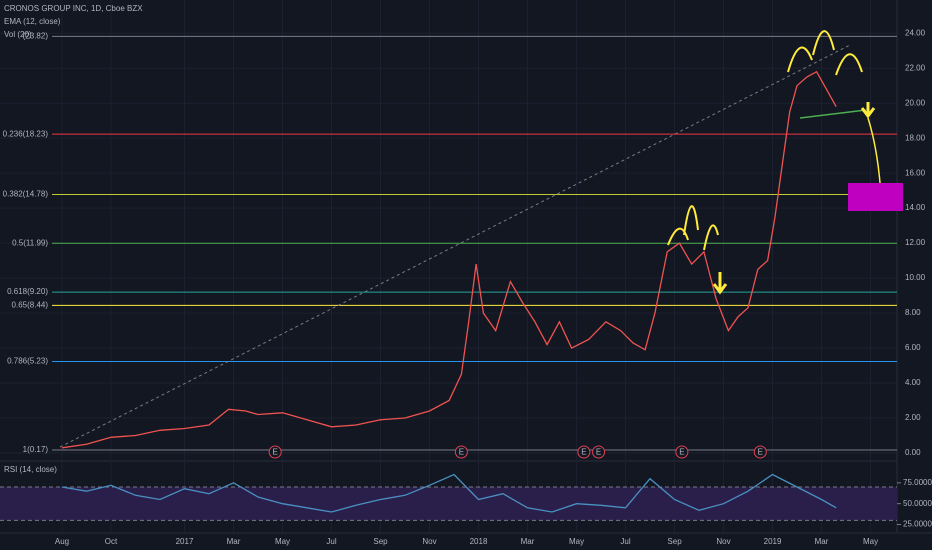  What do you see at coordinates (915, 277) in the screenshot?
I see `y-tick-label: 10.00` at bounding box center [915, 277].